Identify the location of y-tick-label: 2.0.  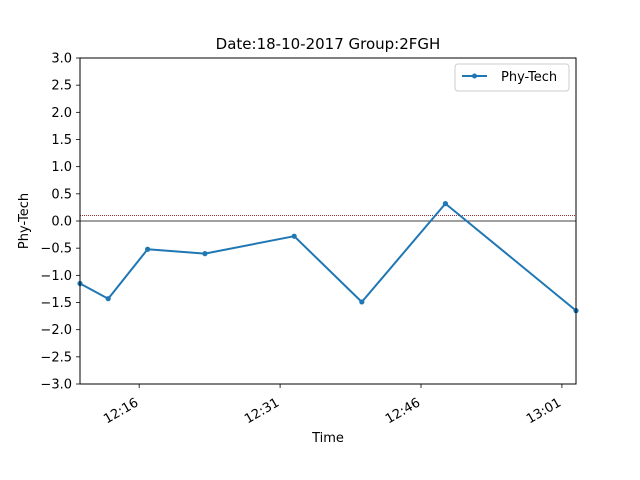
(61, 113).